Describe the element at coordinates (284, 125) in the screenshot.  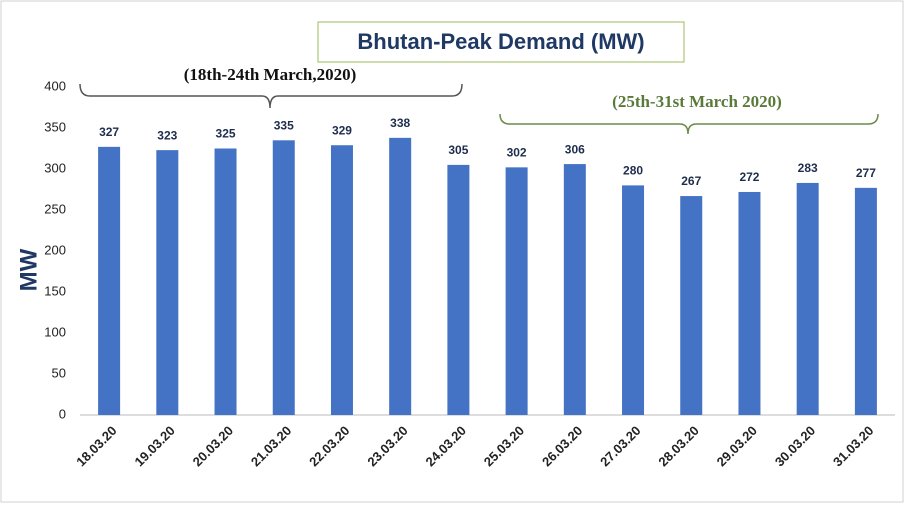
I see `value-label: 335` at that location.